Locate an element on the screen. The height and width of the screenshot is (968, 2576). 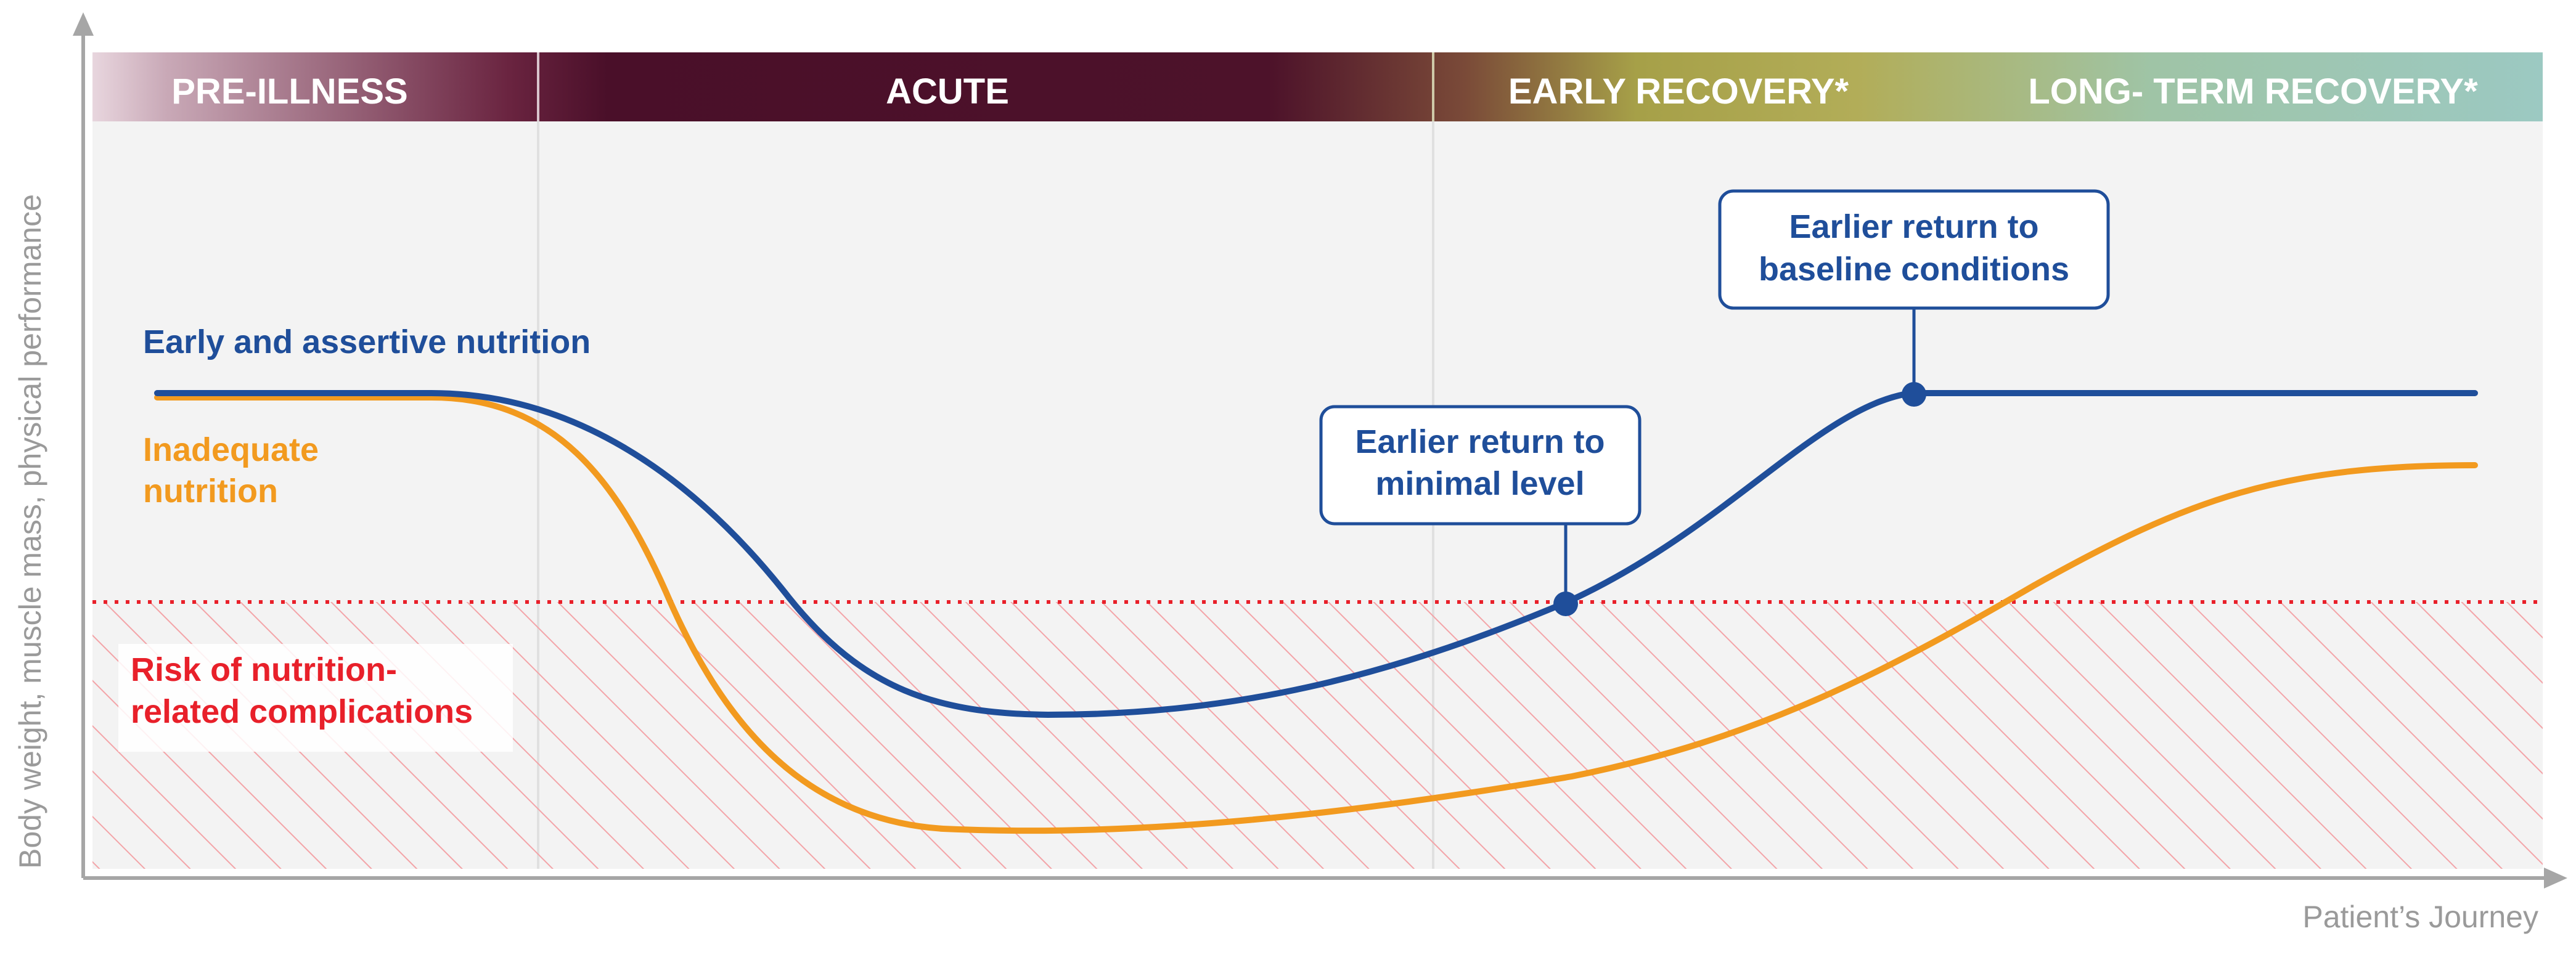
risk-label-line1: Risk of nutrition- is located at coordinates (264, 669).